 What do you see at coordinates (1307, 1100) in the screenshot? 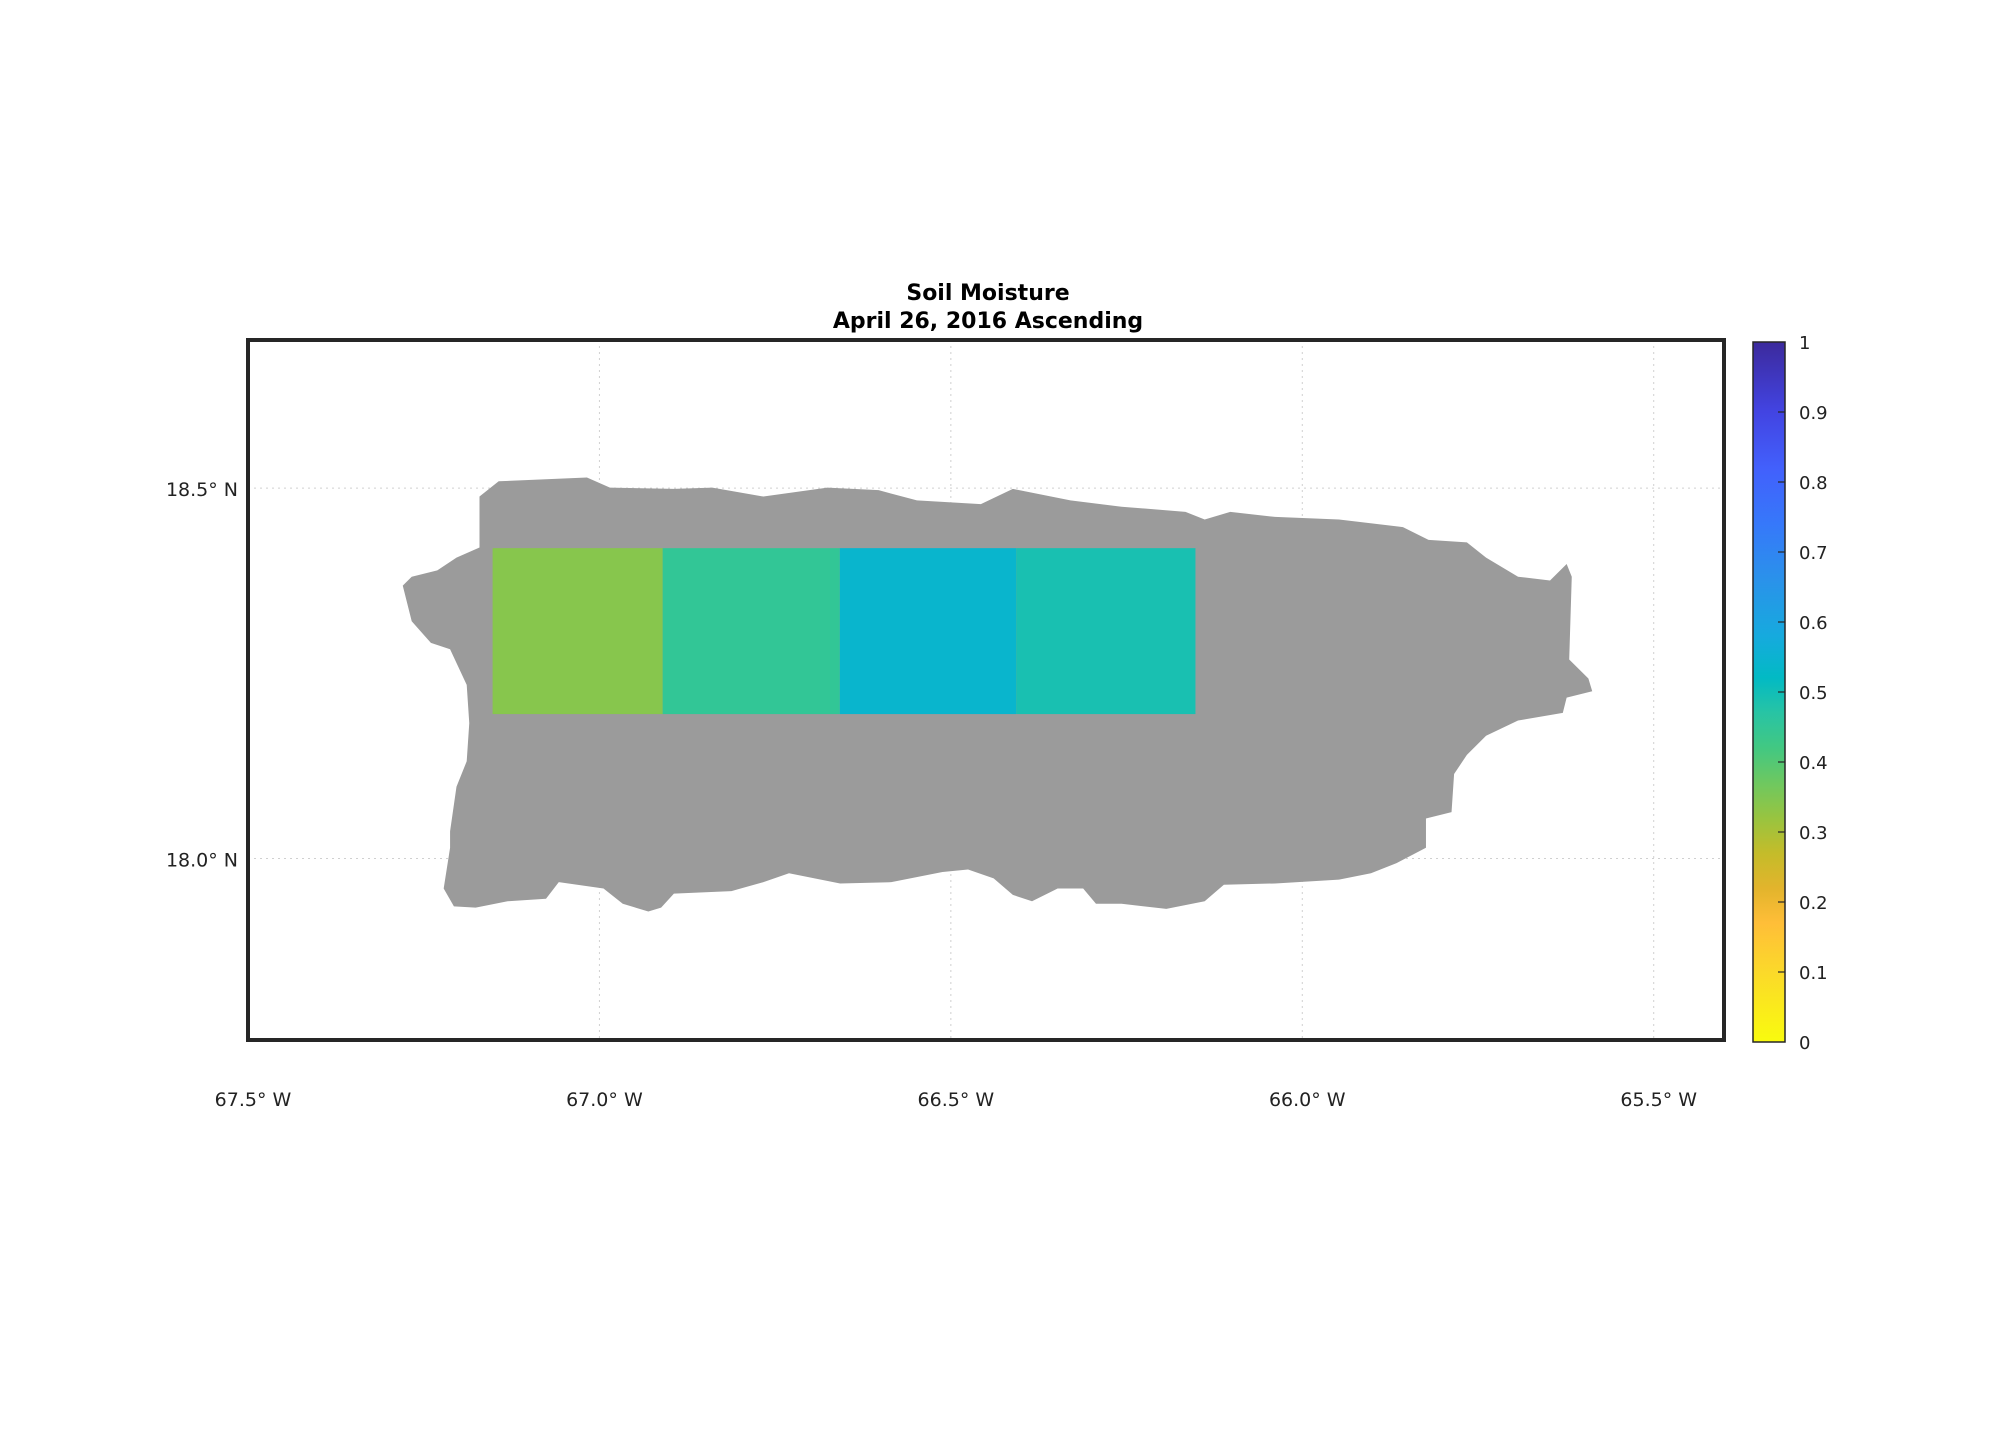
I see `x-tick-label: 66.0° W` at bounding box center [1307, 1100].